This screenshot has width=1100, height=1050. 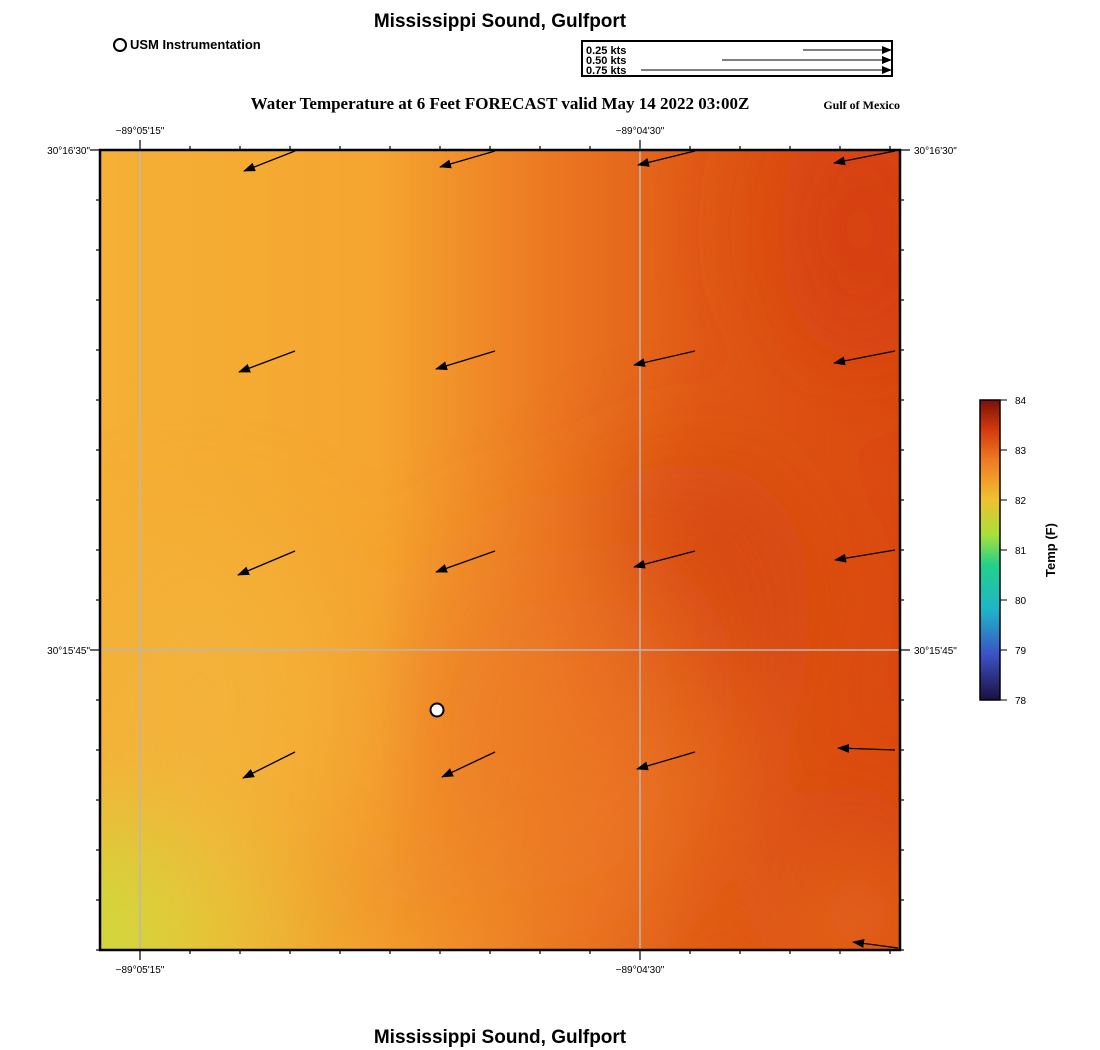 What do you see at coordinates (1021, 501) in the screenshot?
I see `colorbar-tick-82: 82` at bounding box center [1021, 501].